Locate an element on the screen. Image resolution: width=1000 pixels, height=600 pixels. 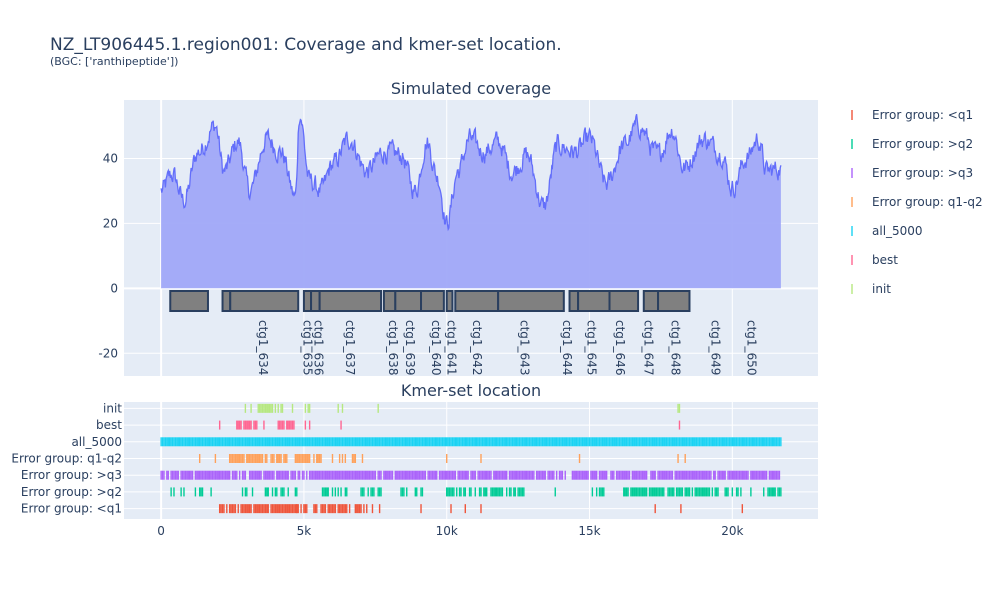
legend-item: init is located at coordinates (871, 289).